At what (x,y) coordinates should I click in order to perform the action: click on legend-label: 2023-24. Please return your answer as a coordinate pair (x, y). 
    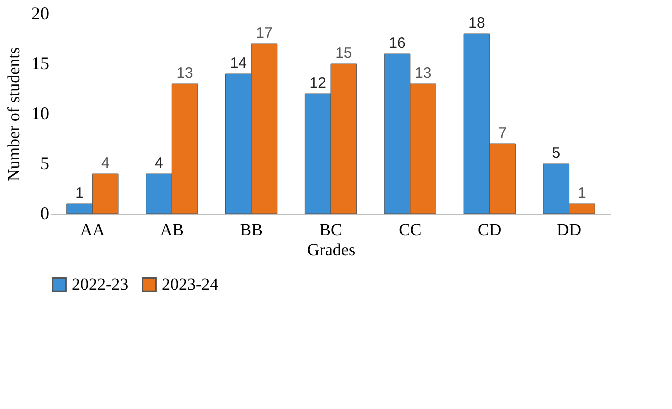
    Looking at the image, I should click on (191, 284).